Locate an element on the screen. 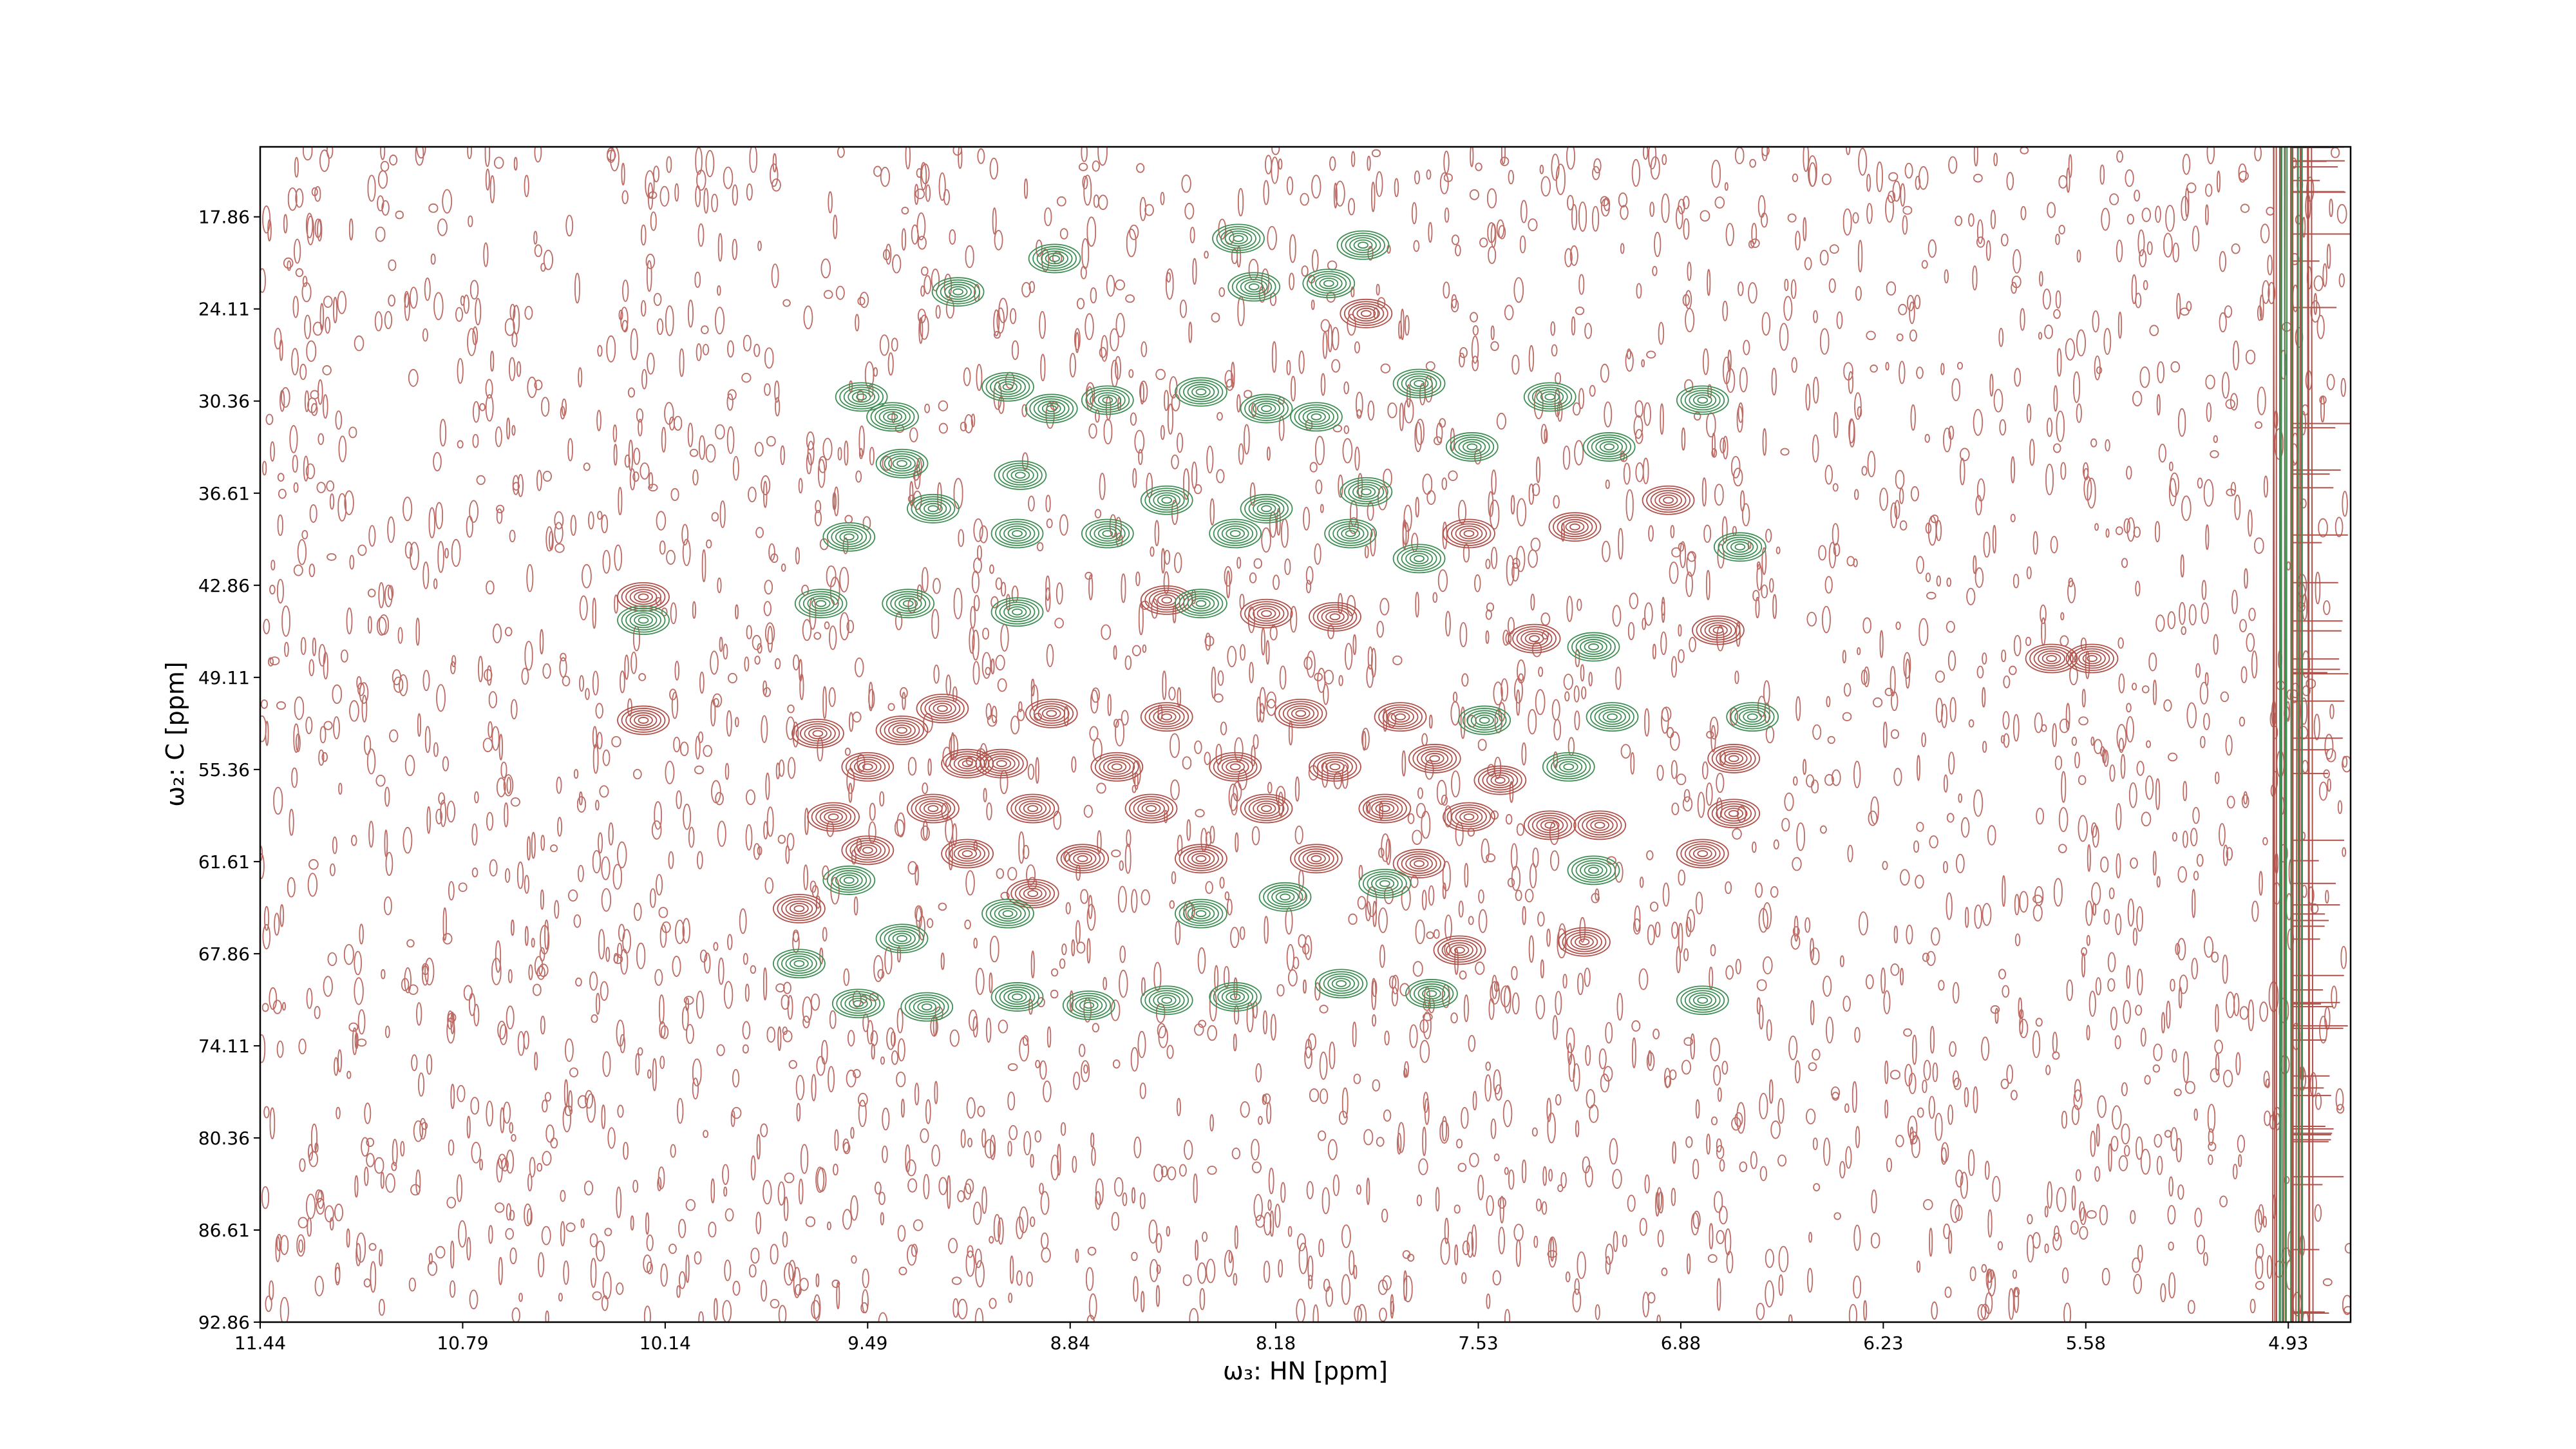 This screenshot has width=2576, height=1449. y-tick-label: 86.61 is located at coordinates (224, 1230).